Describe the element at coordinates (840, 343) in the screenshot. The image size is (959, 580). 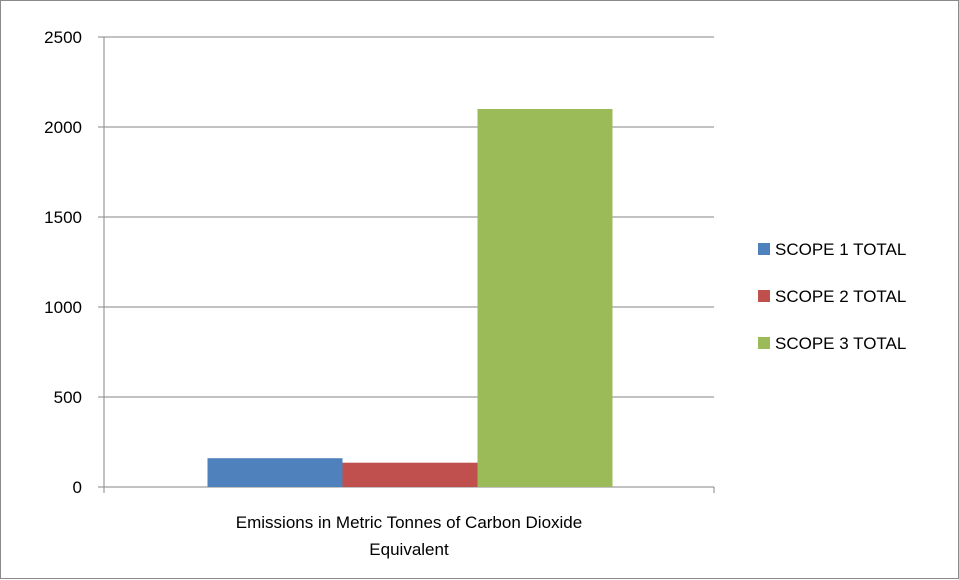
I see `legend-label: SCOPE 3 TOTAL` at that location.